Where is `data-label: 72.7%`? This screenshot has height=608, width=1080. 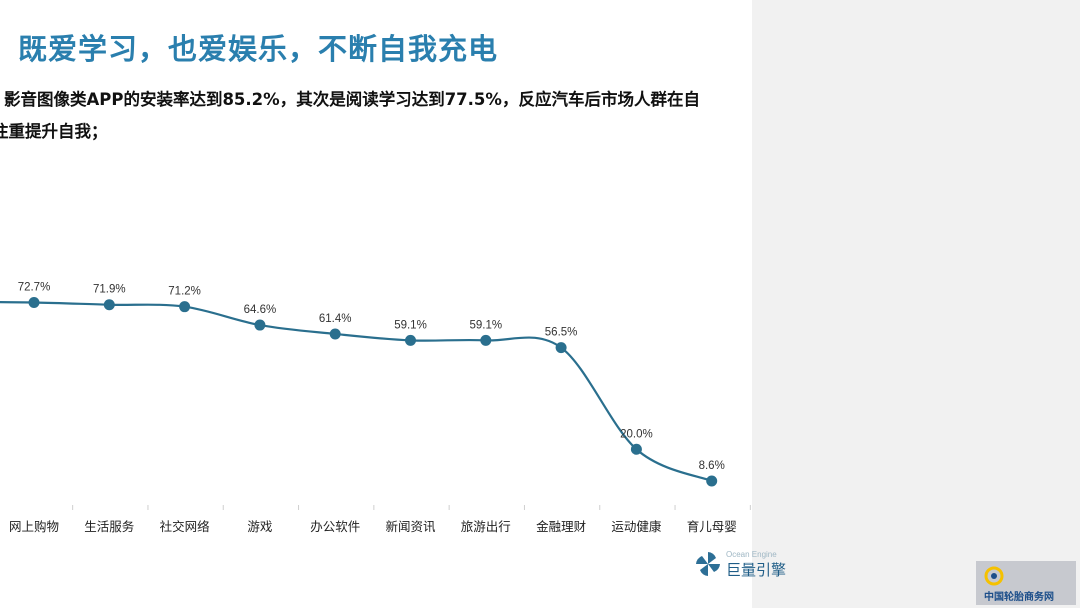 data-label: 72.7% is located at coordinates (34, 288).